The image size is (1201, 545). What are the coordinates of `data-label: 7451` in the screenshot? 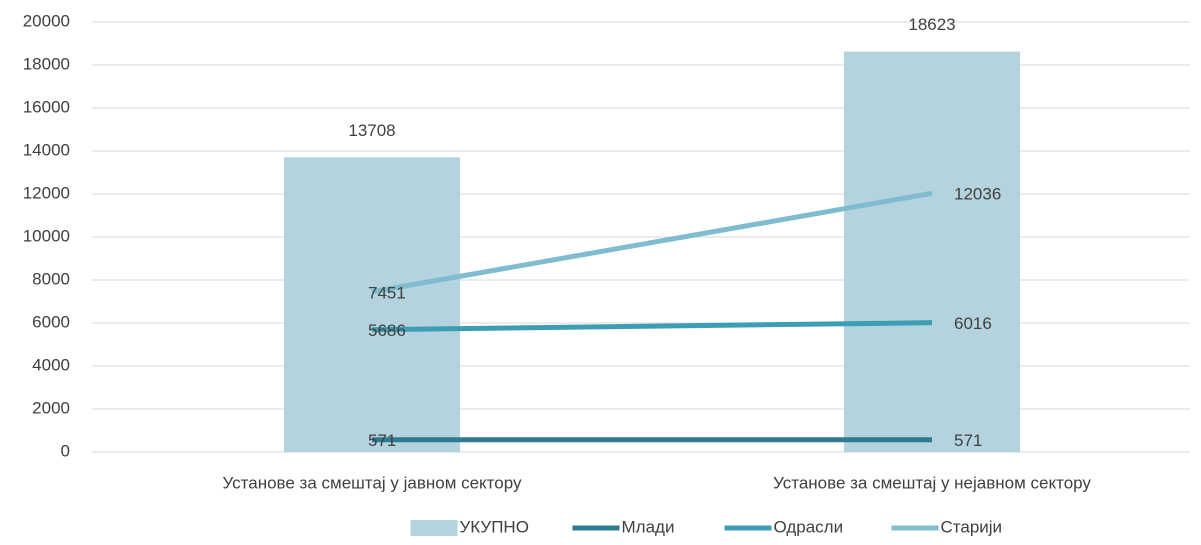 It's located at (387, 292).